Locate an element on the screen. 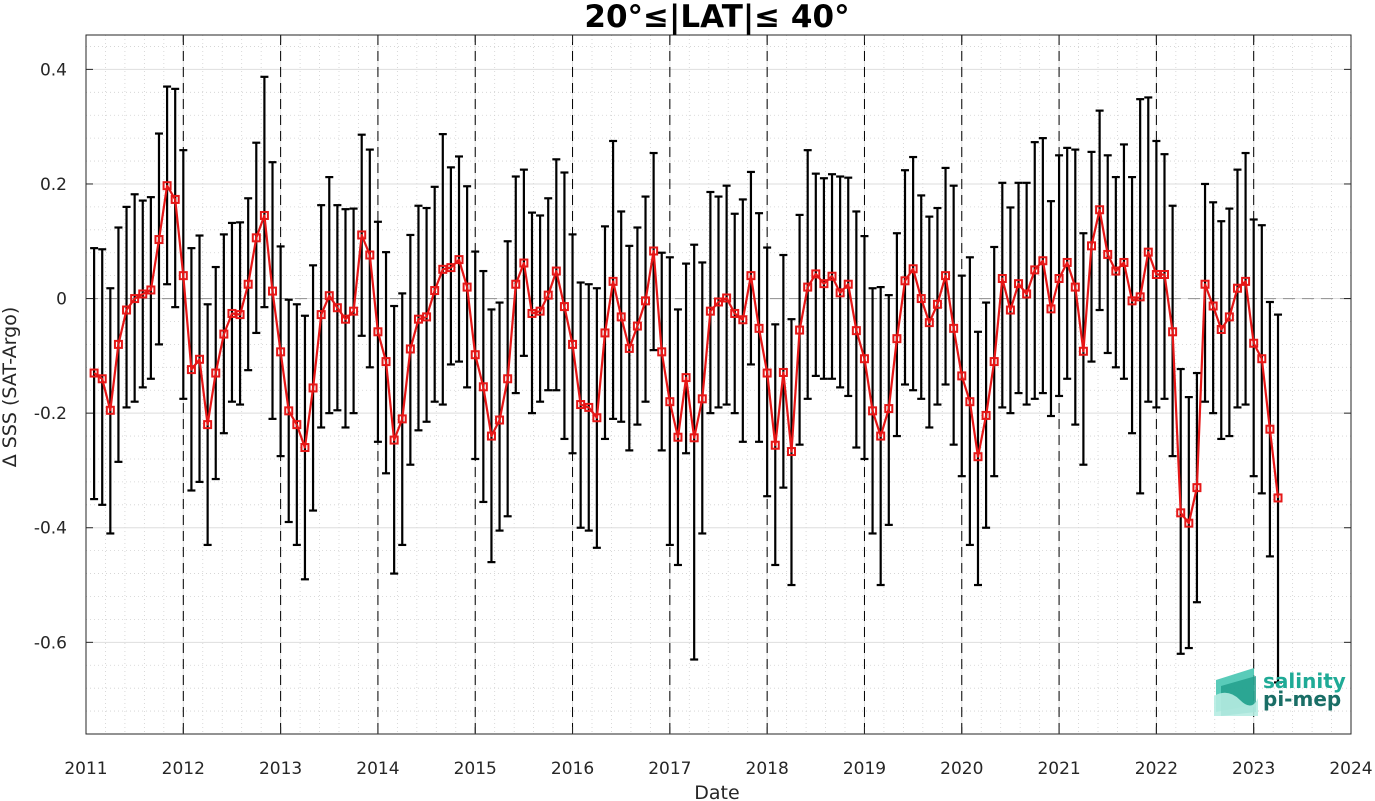  y-tick-label: 0.2 is located at coordinates (53, 185).